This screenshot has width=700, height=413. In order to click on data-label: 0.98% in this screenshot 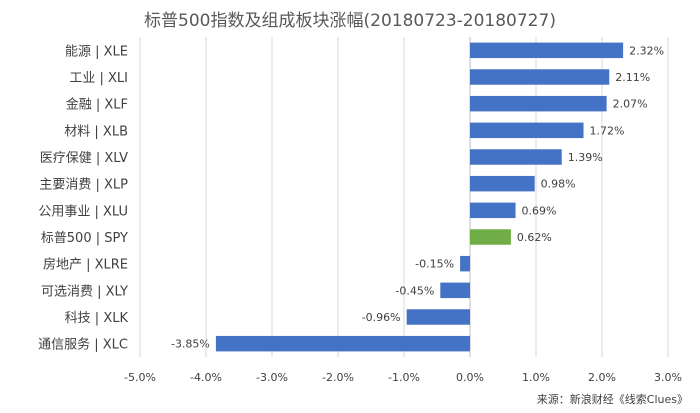, I will do `click(558, 184)`.